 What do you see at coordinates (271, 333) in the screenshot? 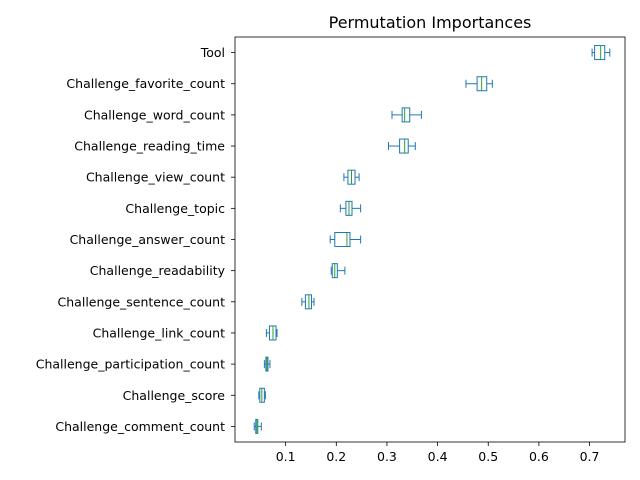
I see `box-Challenge_link_count` at bounding box center [271, 333].